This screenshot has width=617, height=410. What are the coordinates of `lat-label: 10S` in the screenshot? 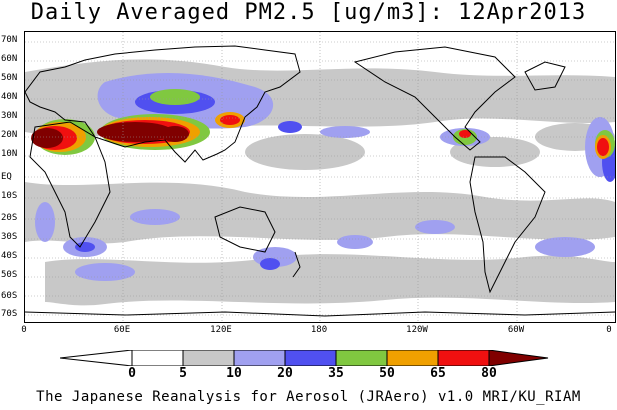 It's located at (9, 196).